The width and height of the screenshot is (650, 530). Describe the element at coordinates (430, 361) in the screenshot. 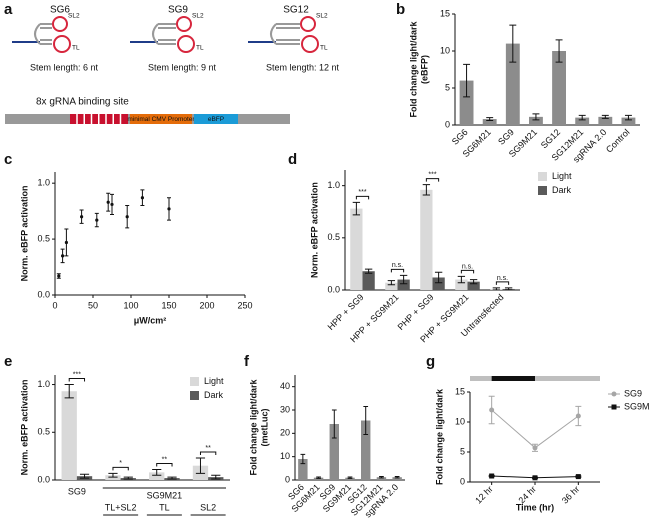

I see `panel-letter: g` at that location.